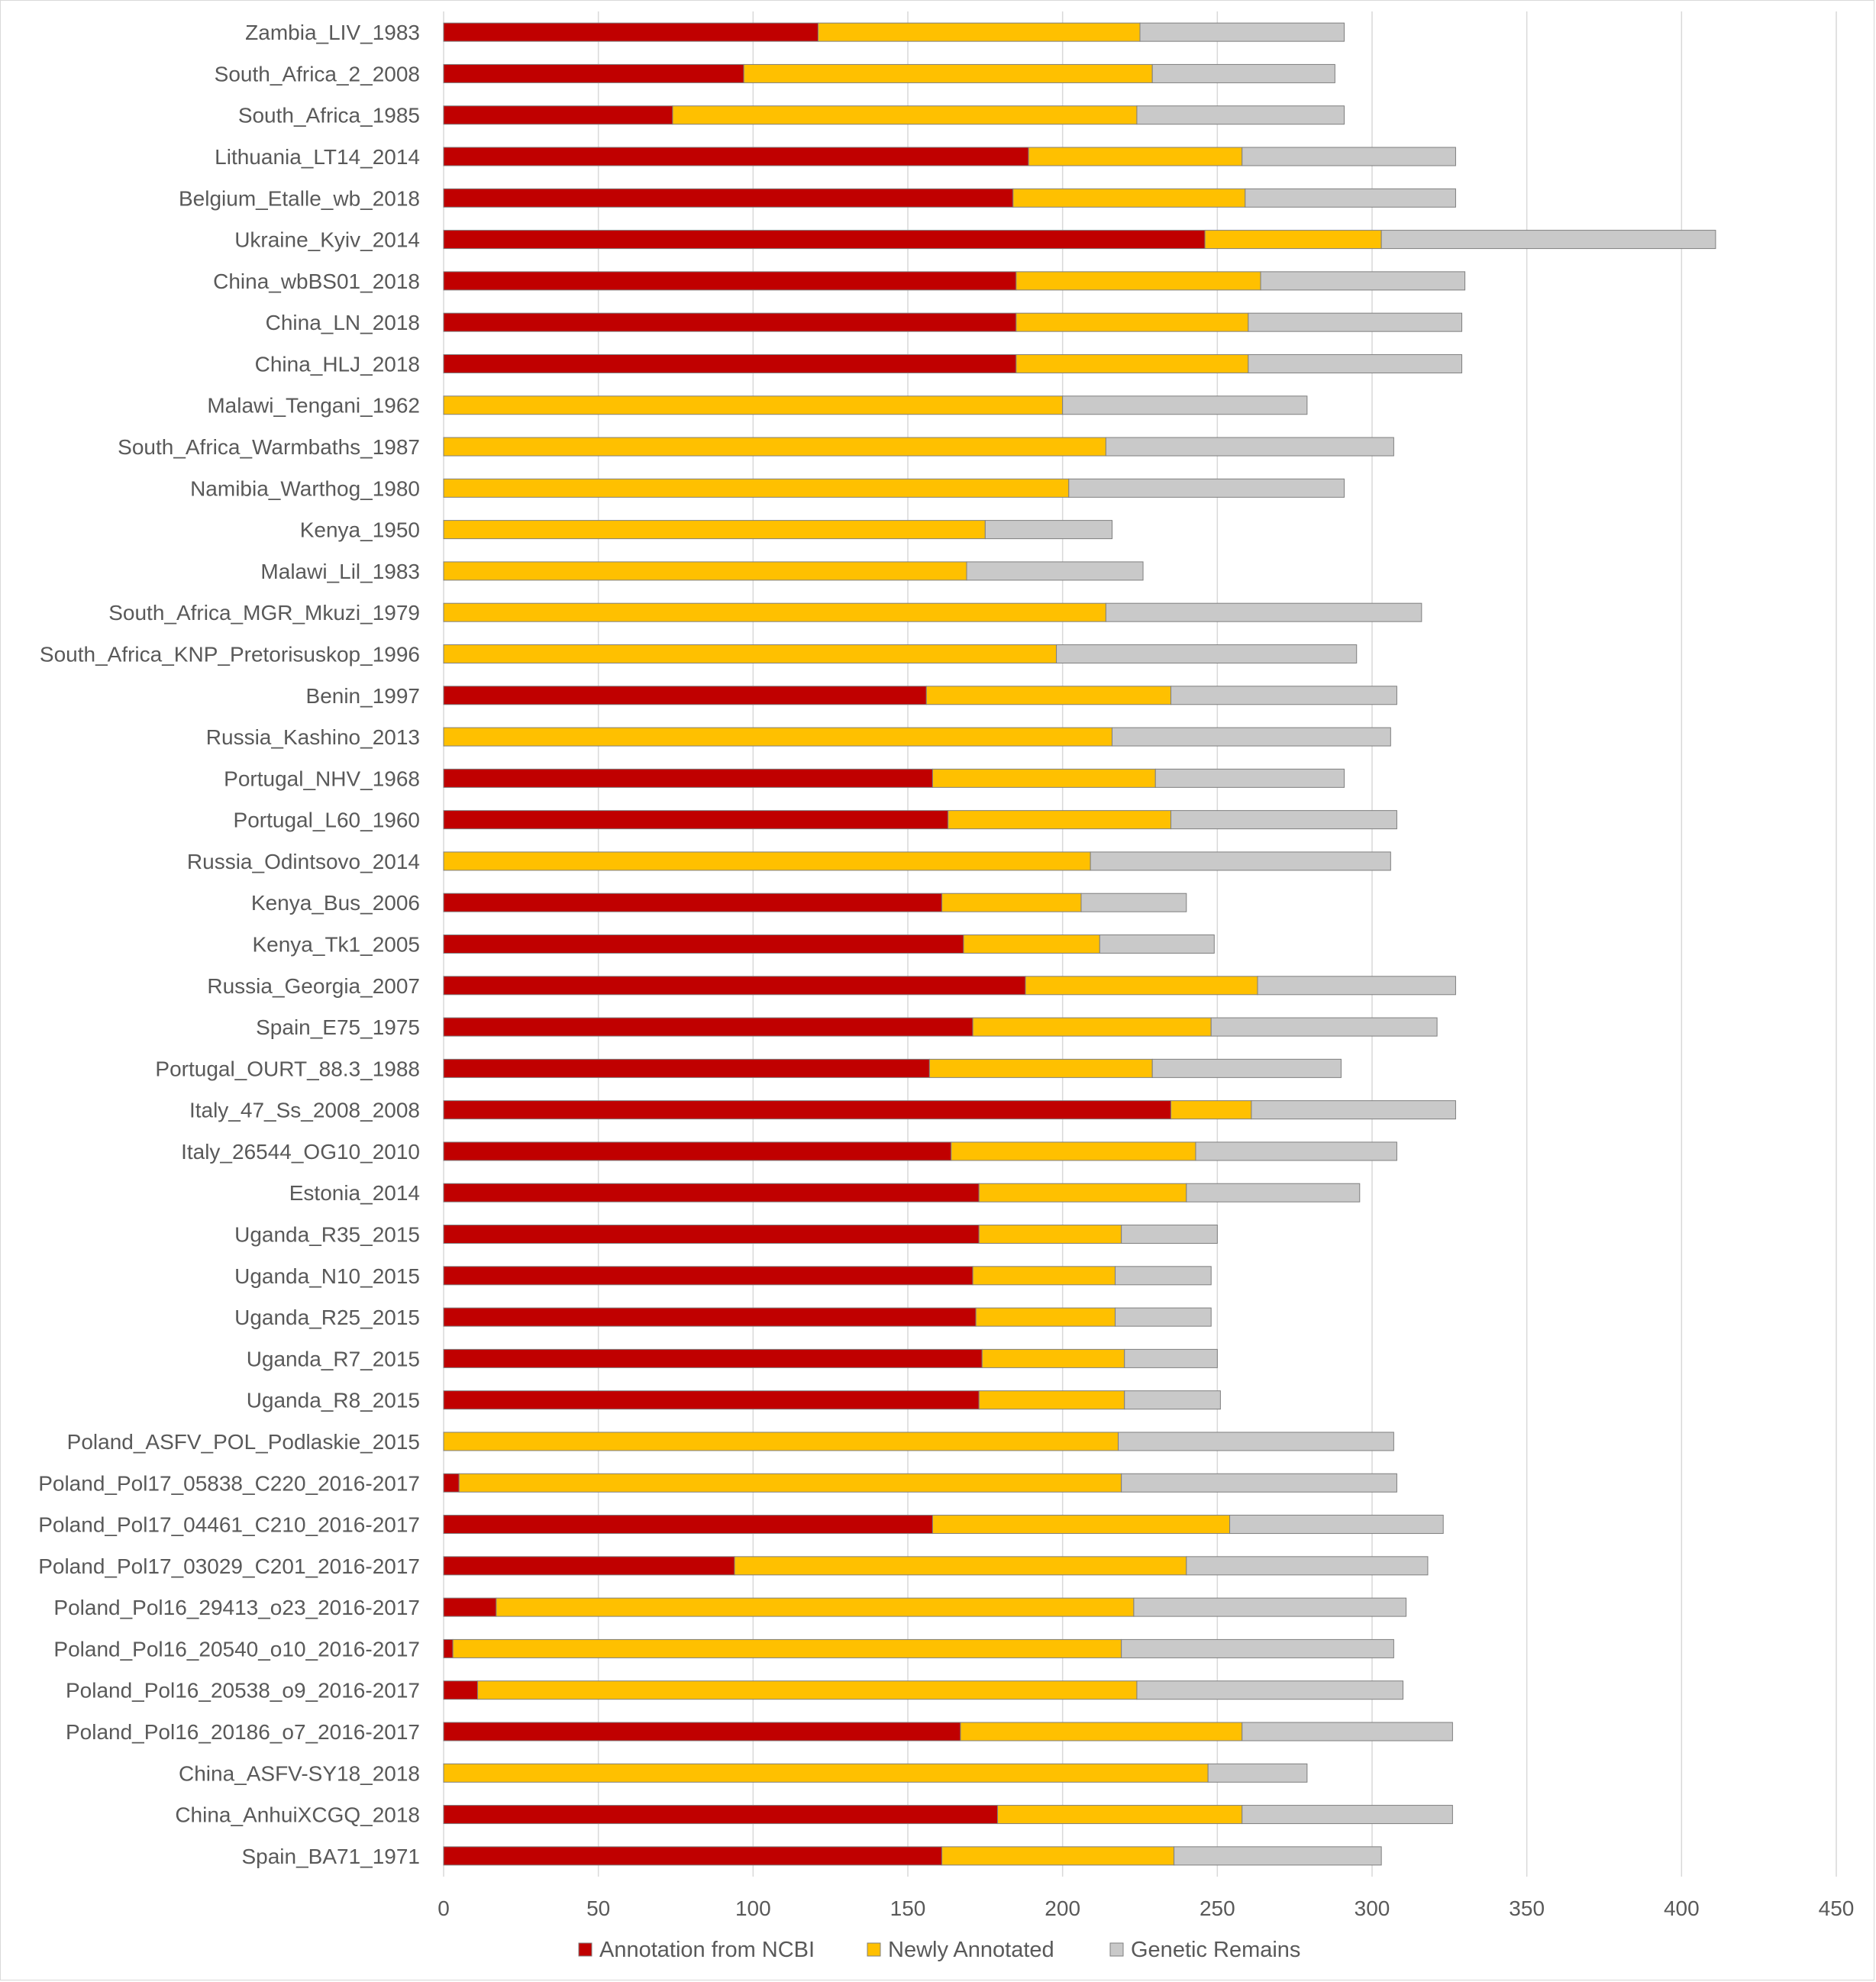 The height and width of the screenshot is (1982, 1876). I want to click on category-label: Poland_Pol17_05838_C220_2016-2017, so click(229, 1483).